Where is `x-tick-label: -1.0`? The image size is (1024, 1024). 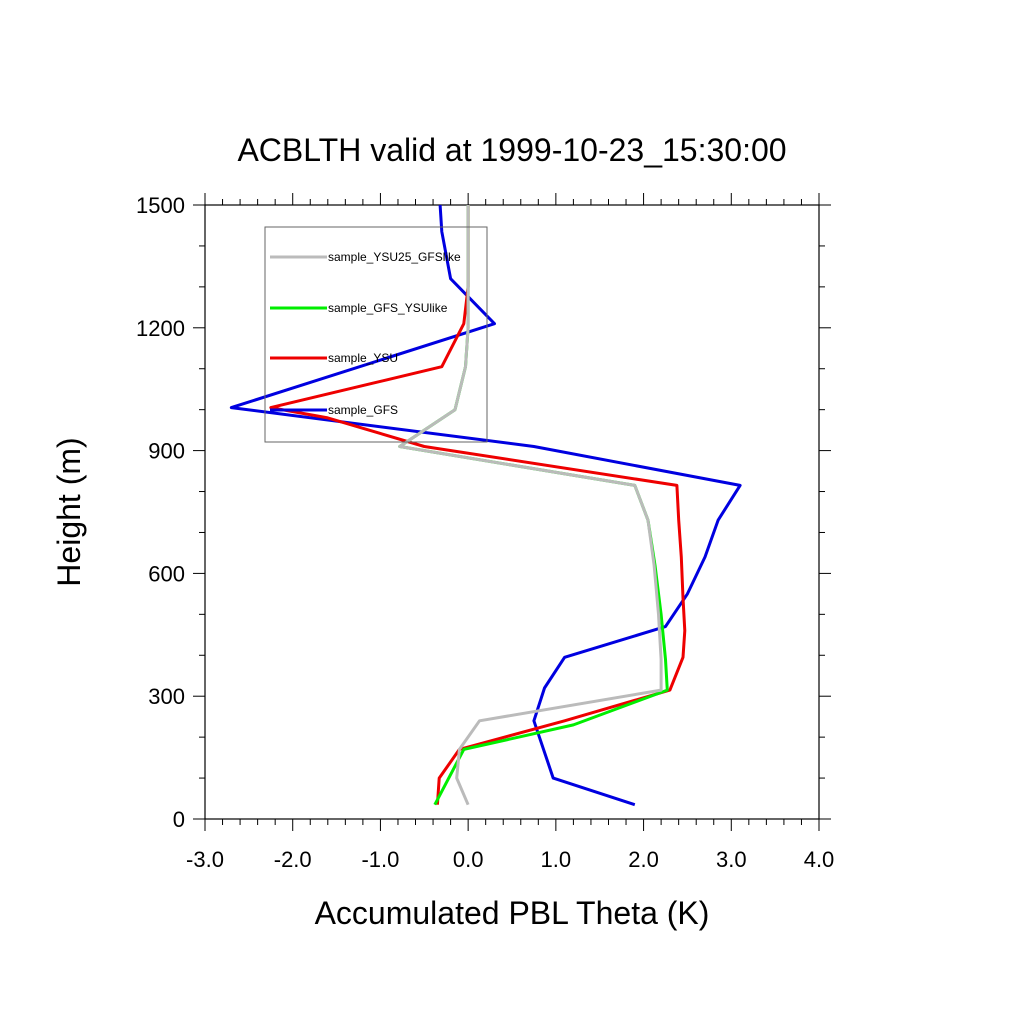 x-tick-label: -1.0 is located at coordinates (380, 859).